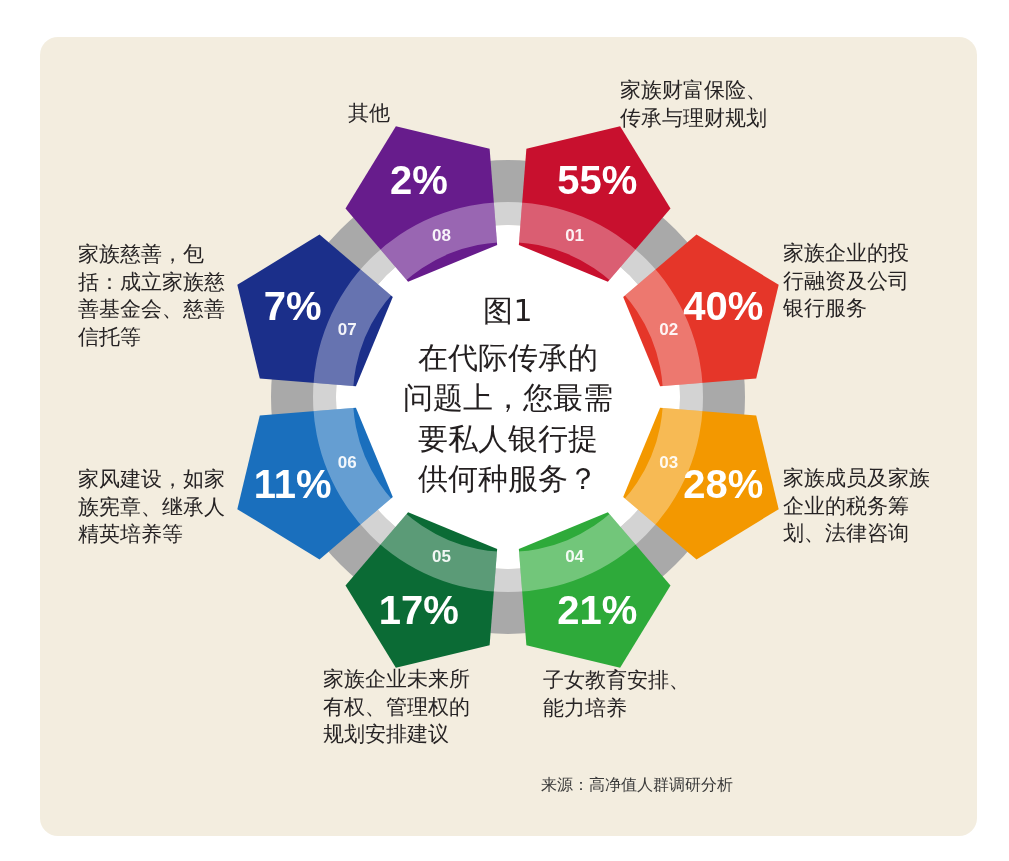  I want to click on data-label: 55%, so click(597, 179).